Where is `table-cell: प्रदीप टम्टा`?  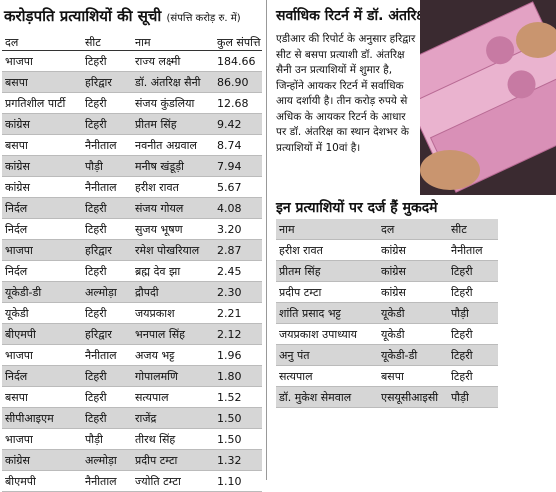 table-cell: प्रदीप टम्टा is located at coordinates (173, 460).